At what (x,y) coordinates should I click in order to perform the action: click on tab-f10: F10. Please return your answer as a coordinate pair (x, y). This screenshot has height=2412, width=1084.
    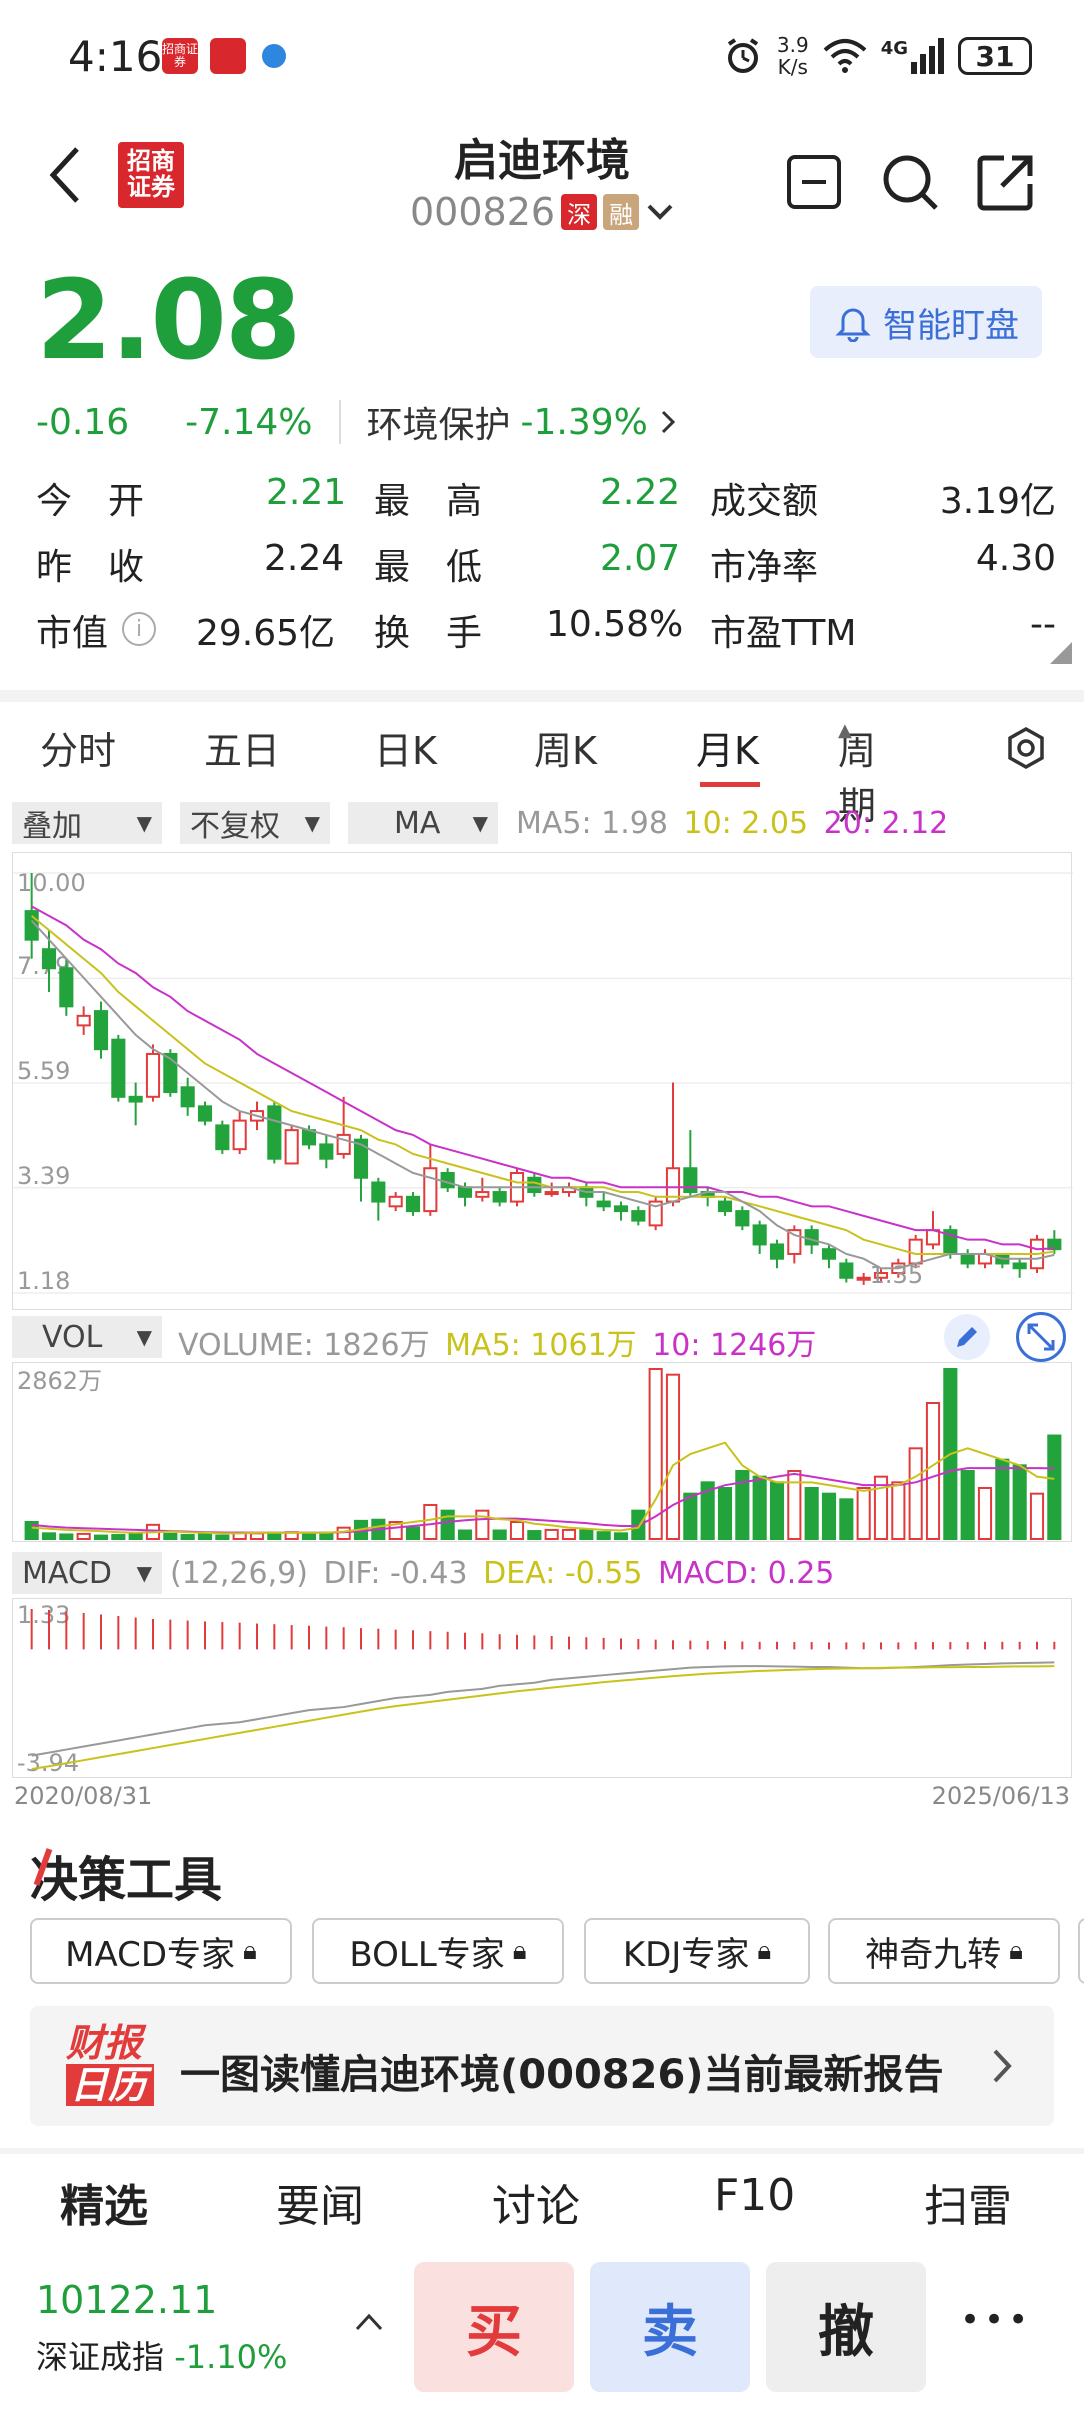
    Looking at the image, I should click on (755, 2195).